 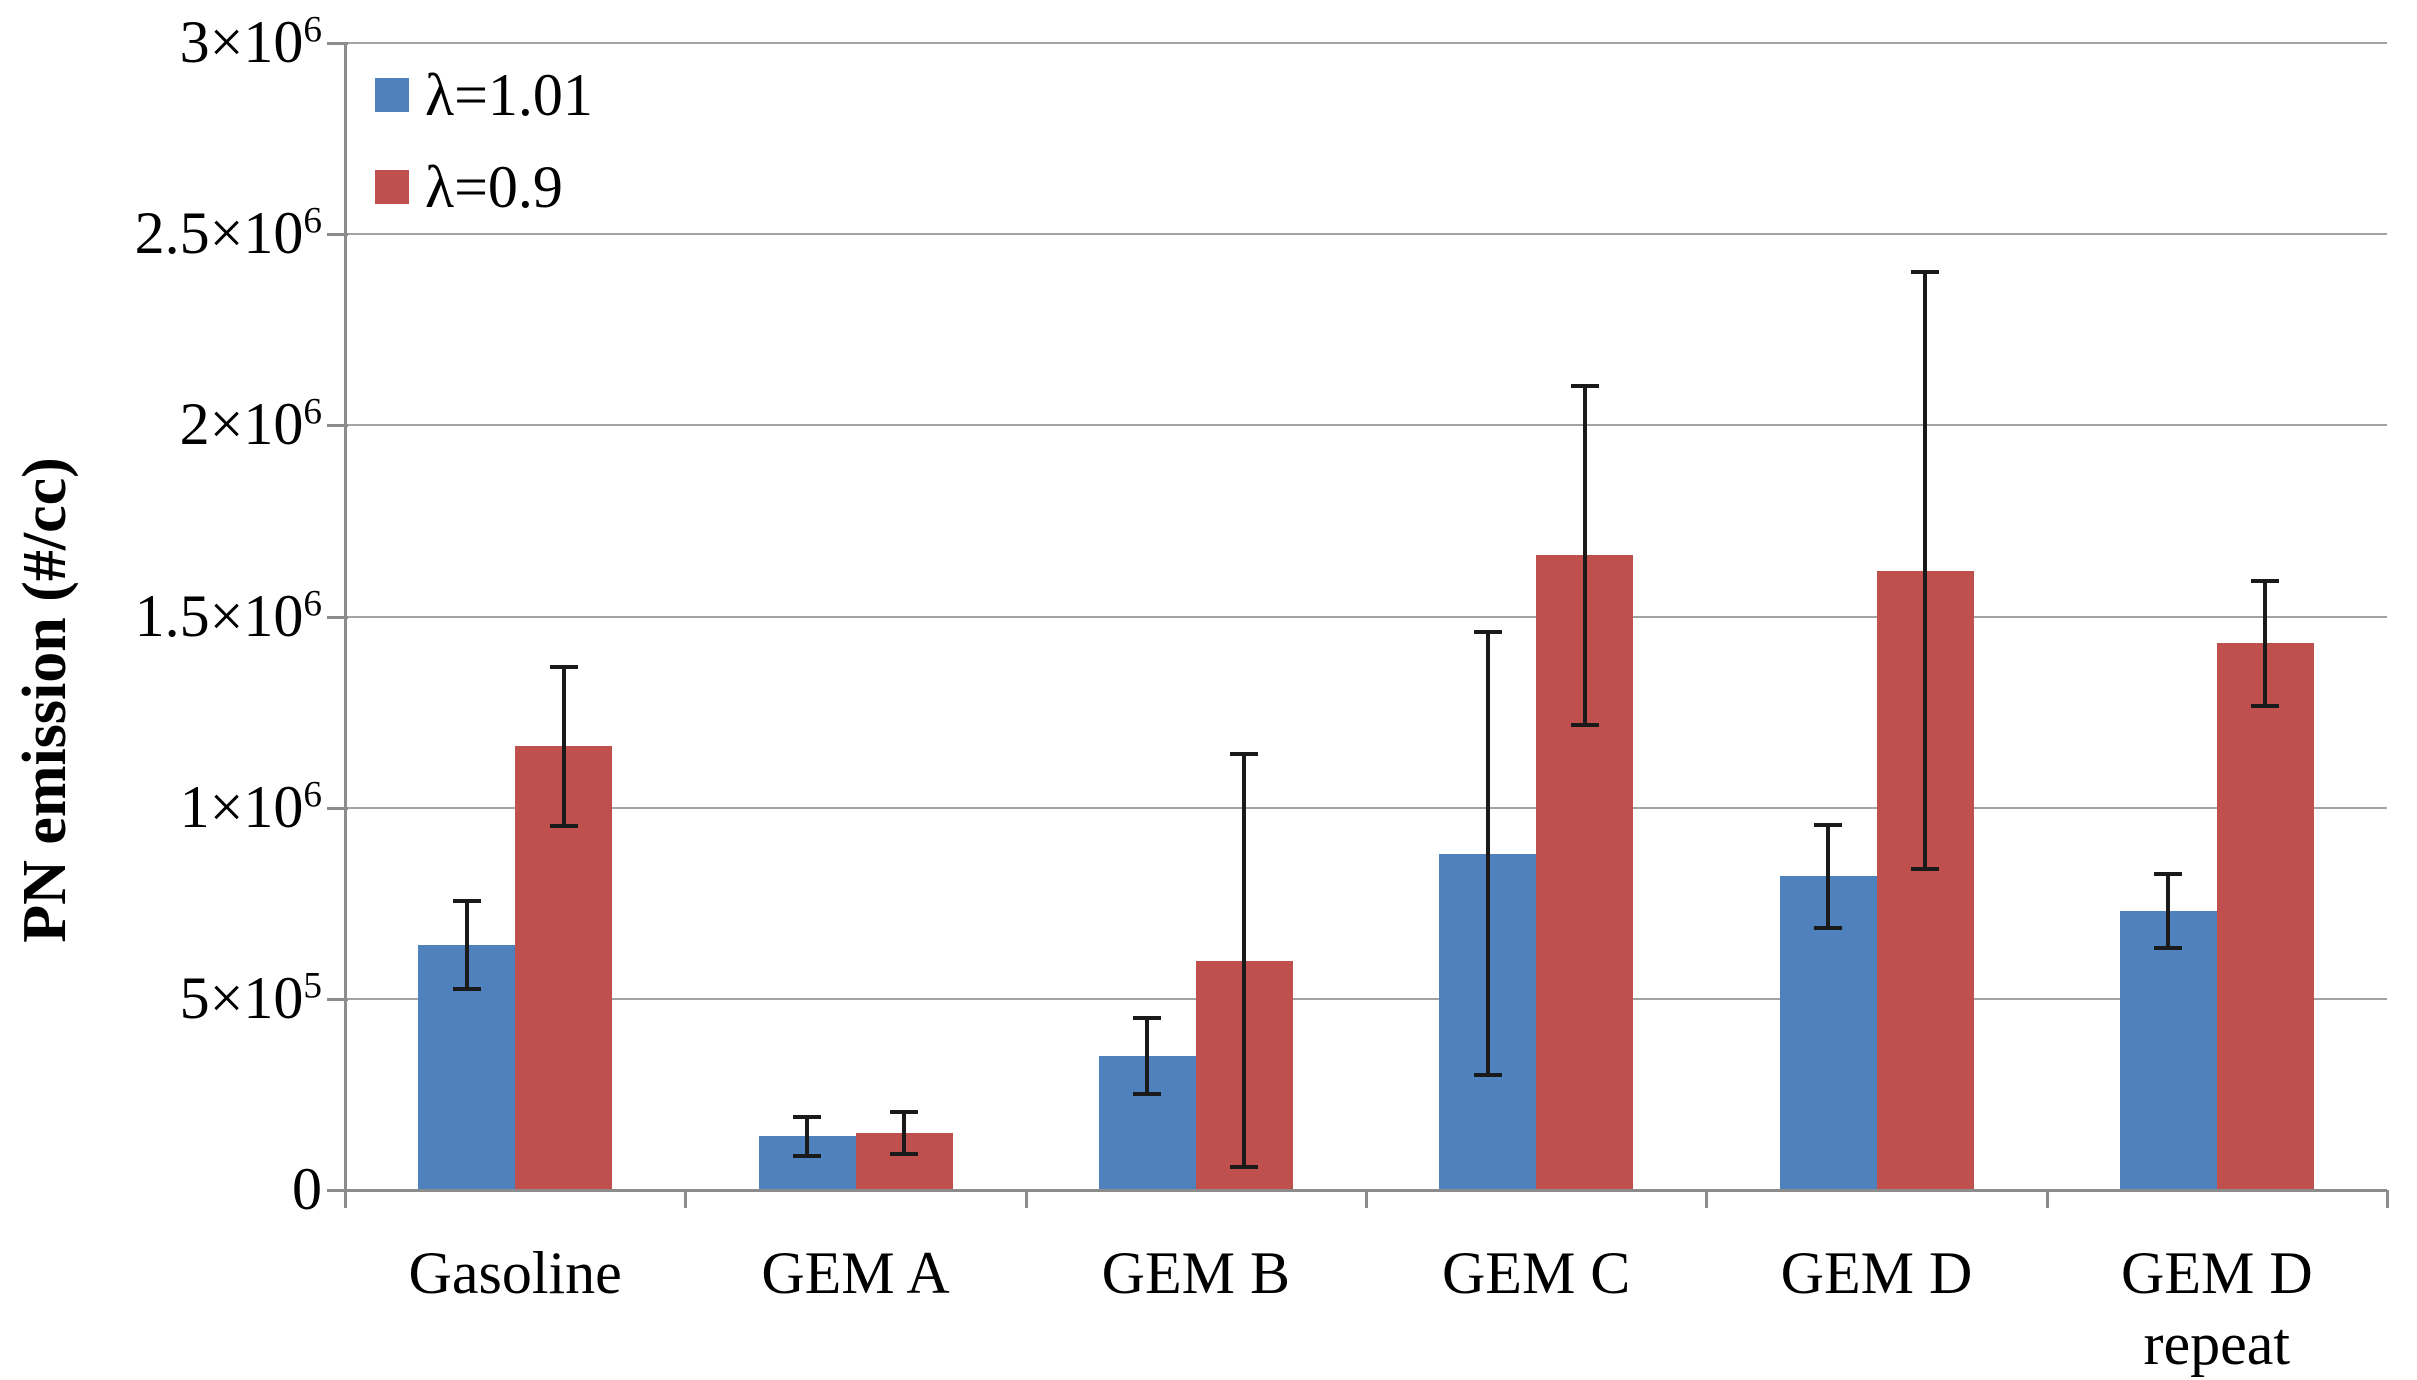 What do you see at coordinates (2168, 873) in the screenshot?
I see `error-bar-gem-d-repeat-1.01-cap-top` at bounding box center [2168, 873].